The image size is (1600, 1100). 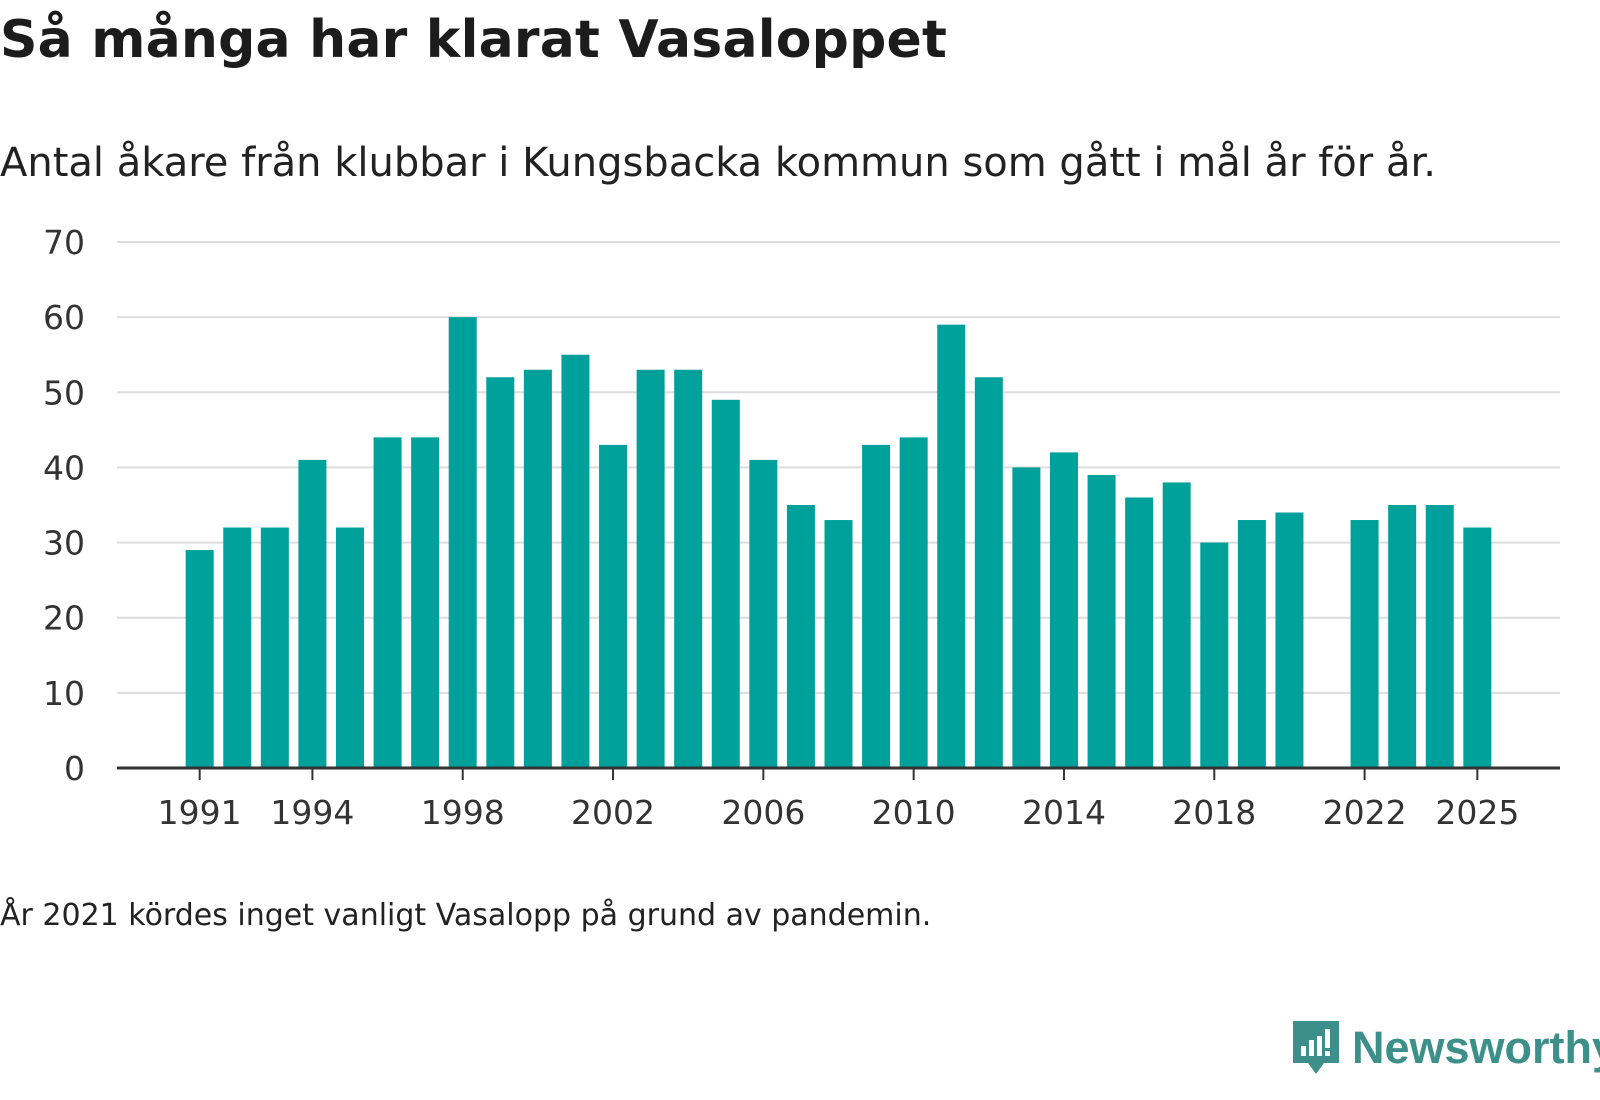 What do you see at coordinates (763, 613) in the screenshot?
I see `bar-2006` at bounding box center [763, 613].